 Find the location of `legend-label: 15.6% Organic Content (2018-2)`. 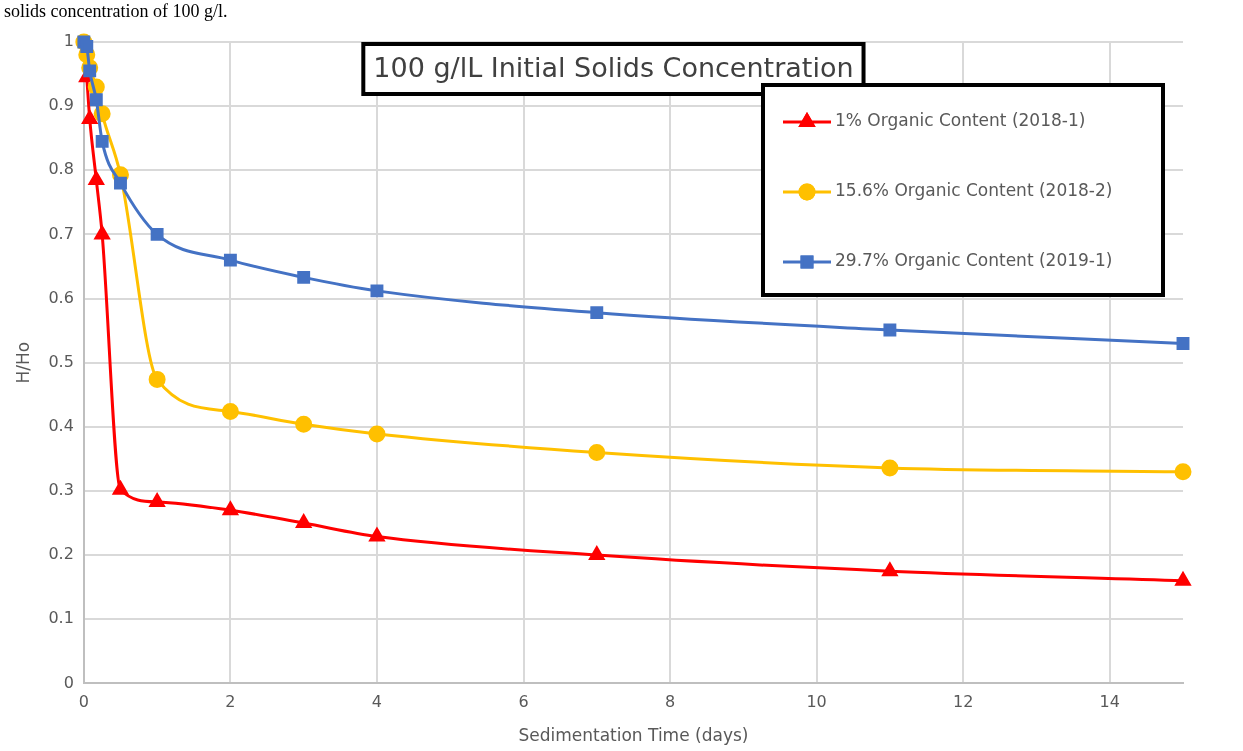

legend-label: 15.6% Organic Content (2018-2) is located at coordinates (974, 190).